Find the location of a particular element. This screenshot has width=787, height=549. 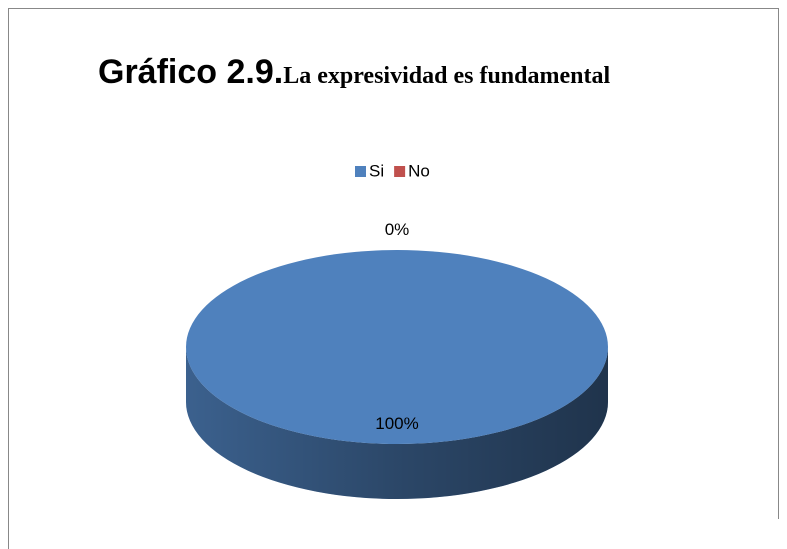

side-shade is located at coordinates (397, 423).